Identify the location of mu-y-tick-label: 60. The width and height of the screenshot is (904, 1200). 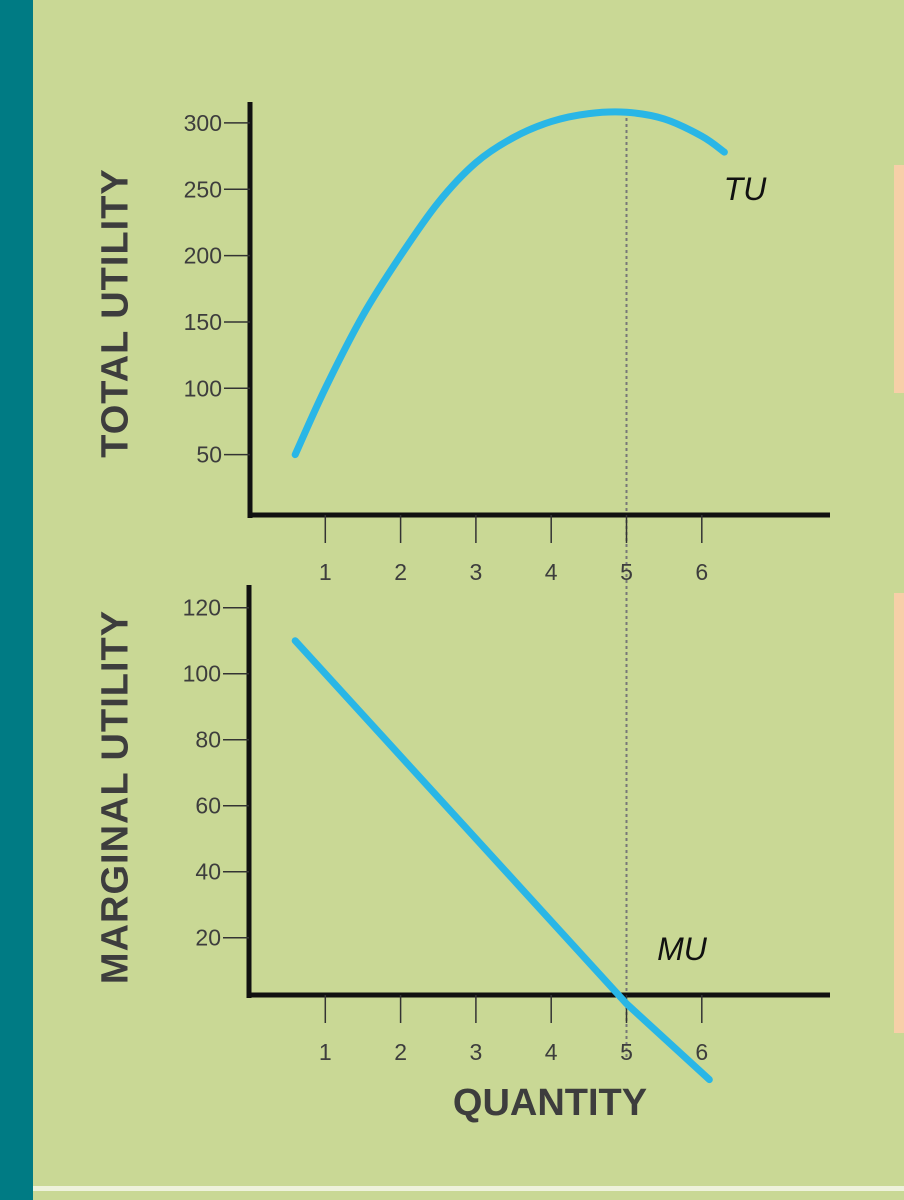
(208, 806).